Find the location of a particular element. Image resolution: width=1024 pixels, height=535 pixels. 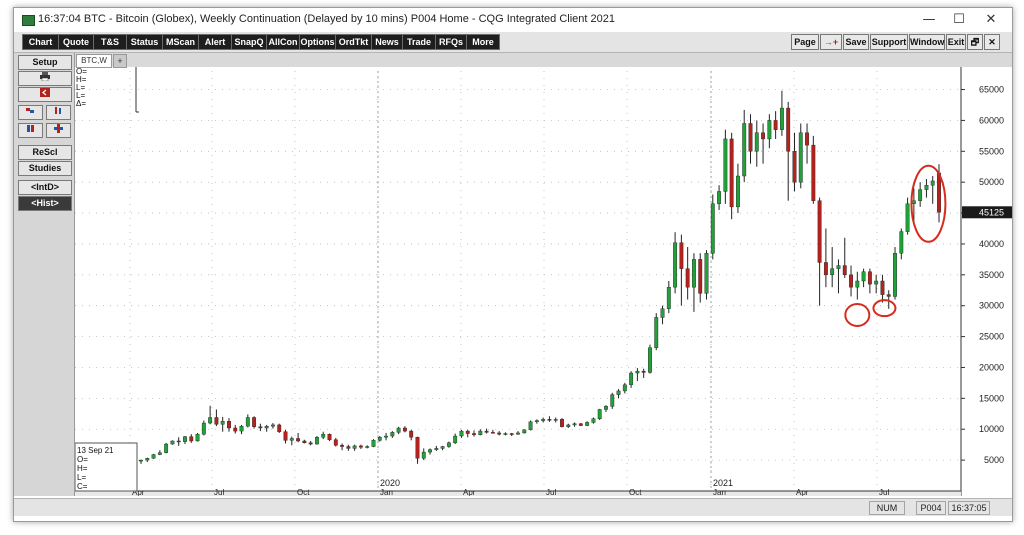

menu-restore-button: 🗗 is located at coordinates (975, 42).